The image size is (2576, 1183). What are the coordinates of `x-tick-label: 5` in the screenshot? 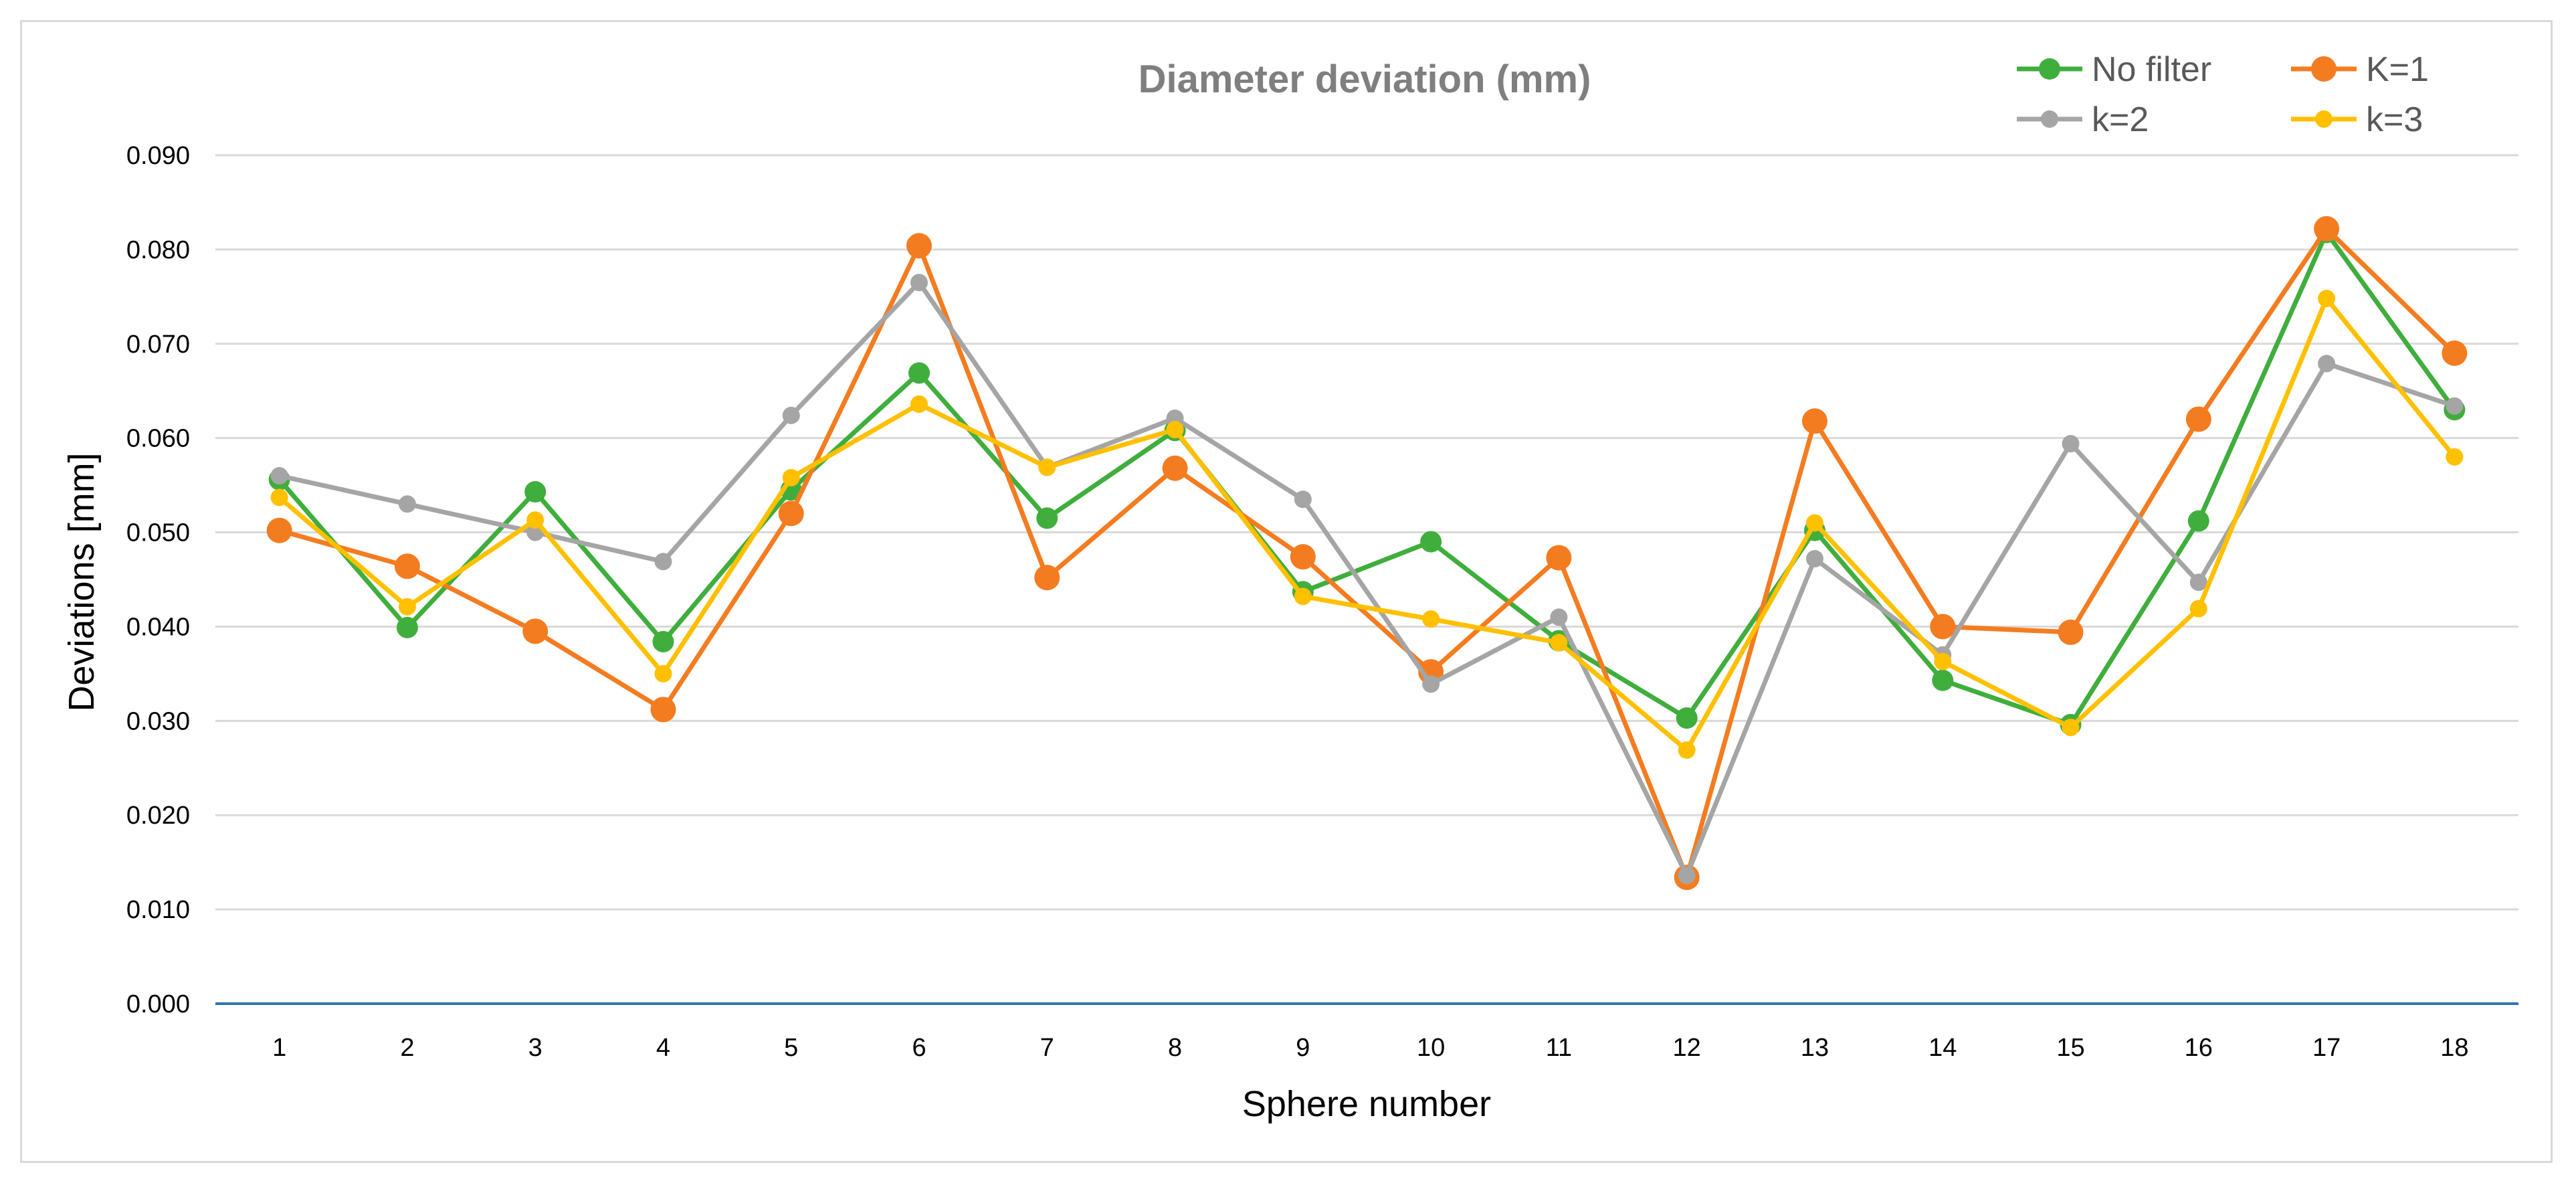 It's located at (791, 1048).